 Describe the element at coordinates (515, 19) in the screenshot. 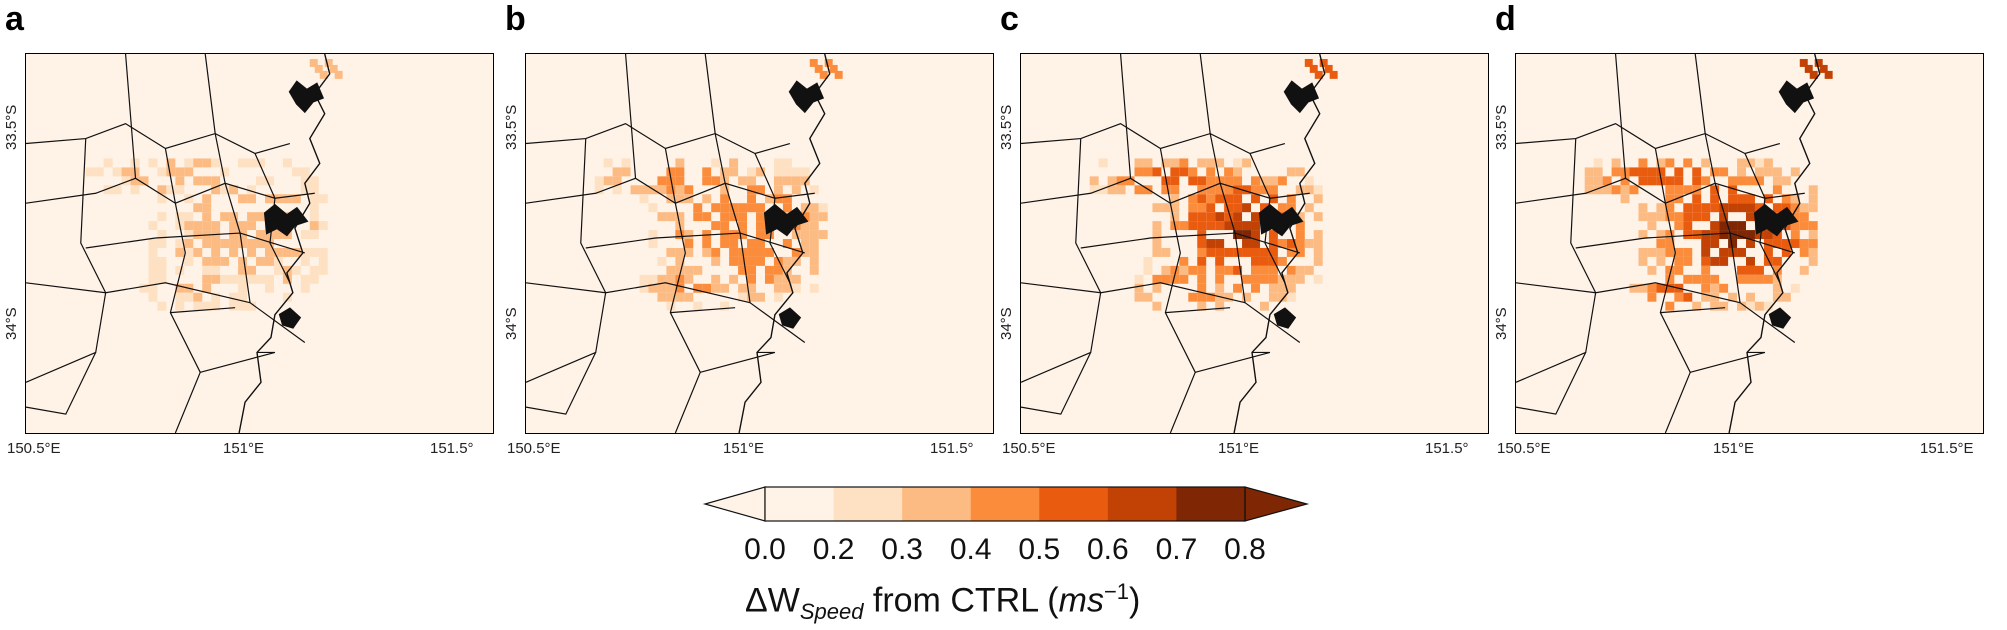

I see `panel-letter: b` at that location.